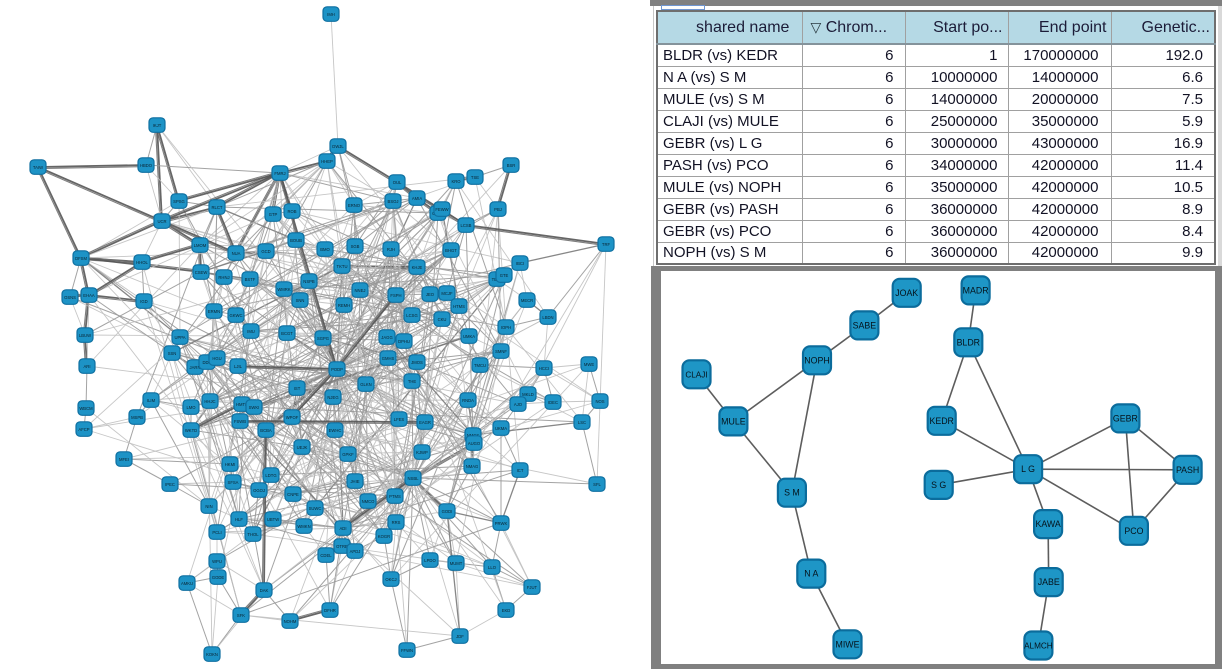  I want to click on svg-text: S M, so click(792, 493).